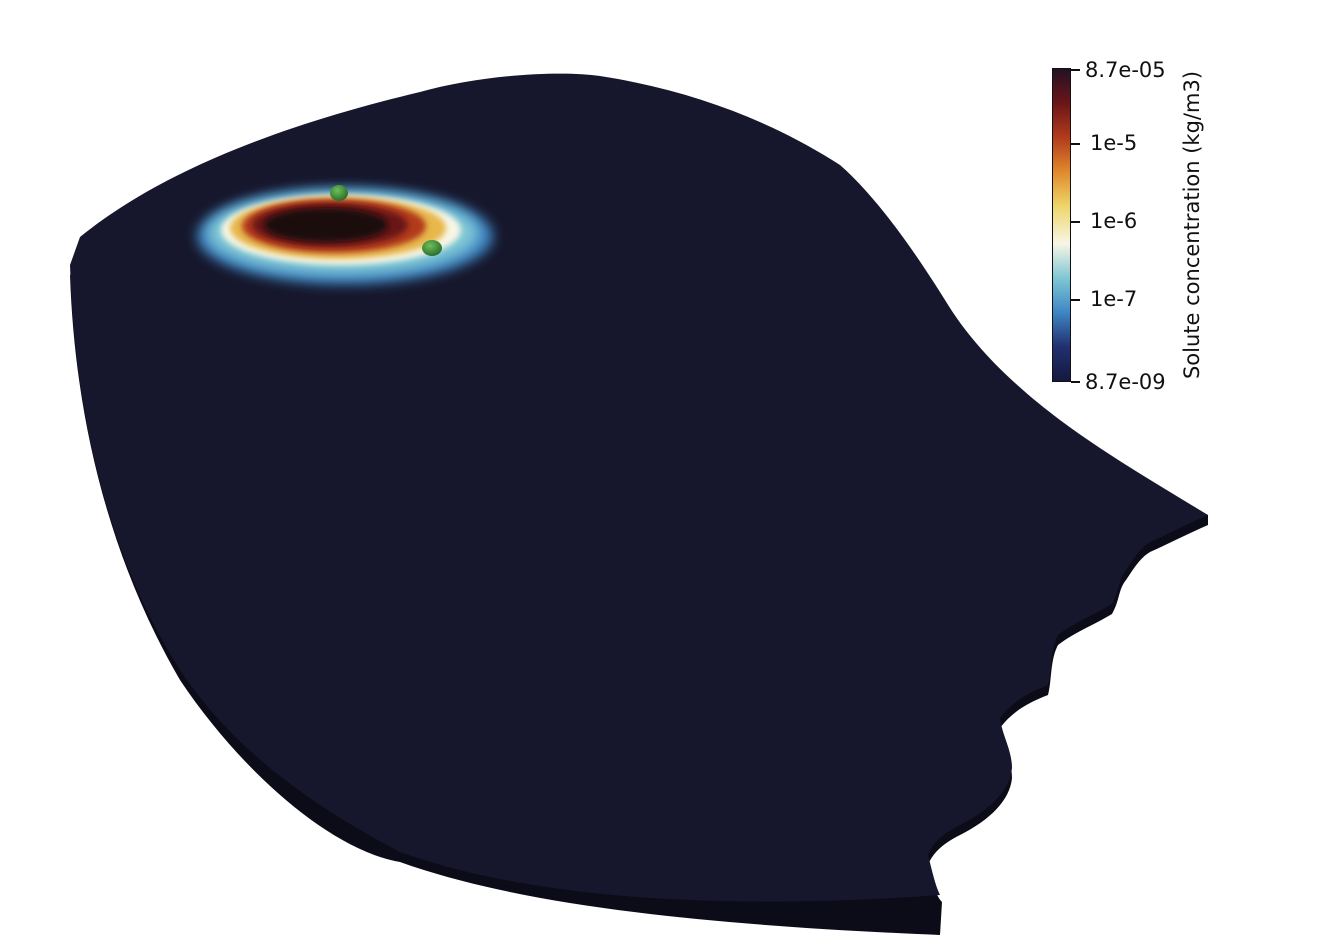 This screenshot has height=950, width=1324. Describe the element at coordinates (1114, 299) in the screenshot. I see `colorbar-tick-label: 1e-7` at that location.